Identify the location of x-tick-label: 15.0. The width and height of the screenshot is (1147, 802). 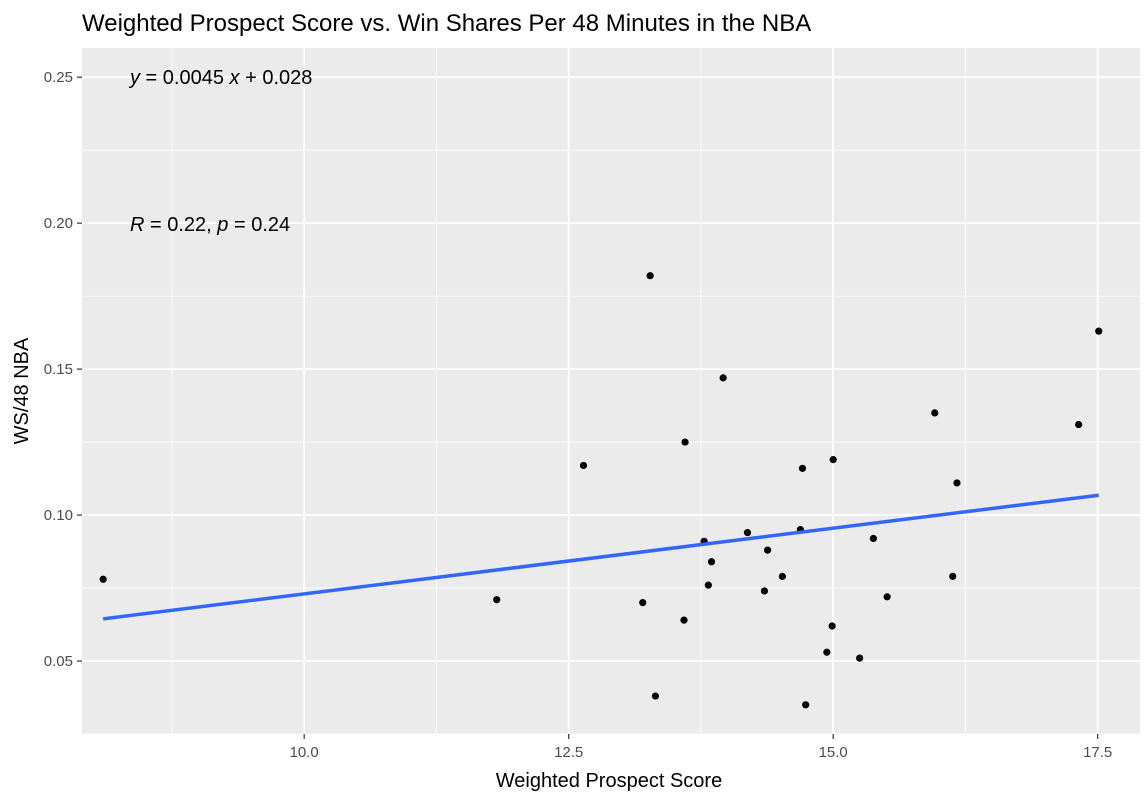
(833, 752).